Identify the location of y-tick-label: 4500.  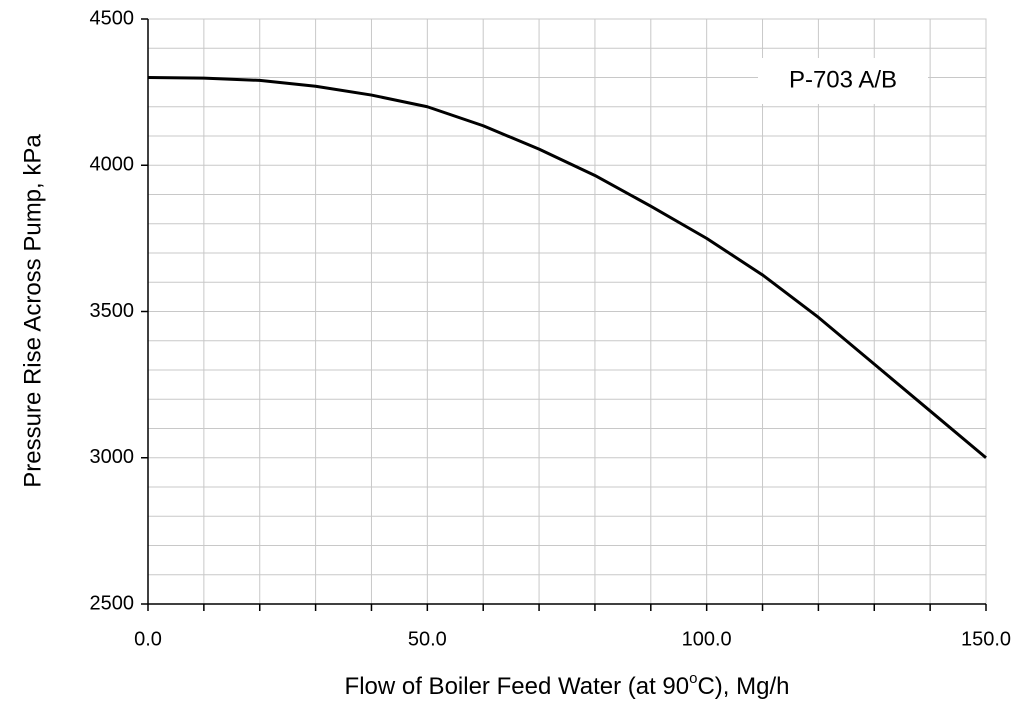
(112, 18).